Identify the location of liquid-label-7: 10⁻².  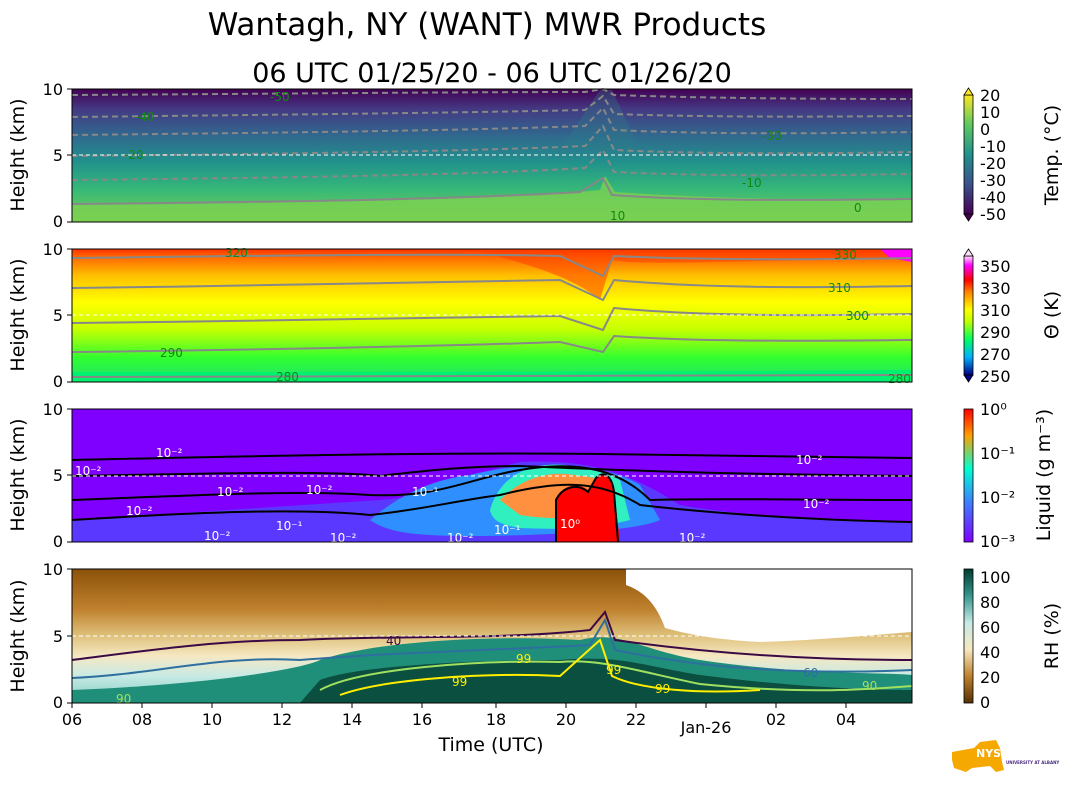
(809, 460).